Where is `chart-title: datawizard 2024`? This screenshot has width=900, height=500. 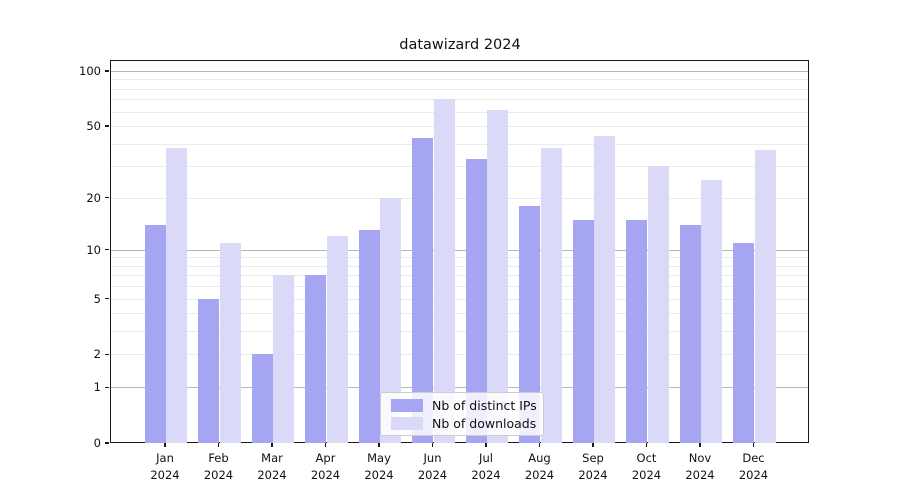 chart-title: datawizard 2024 is located at coordinates (460, 45).